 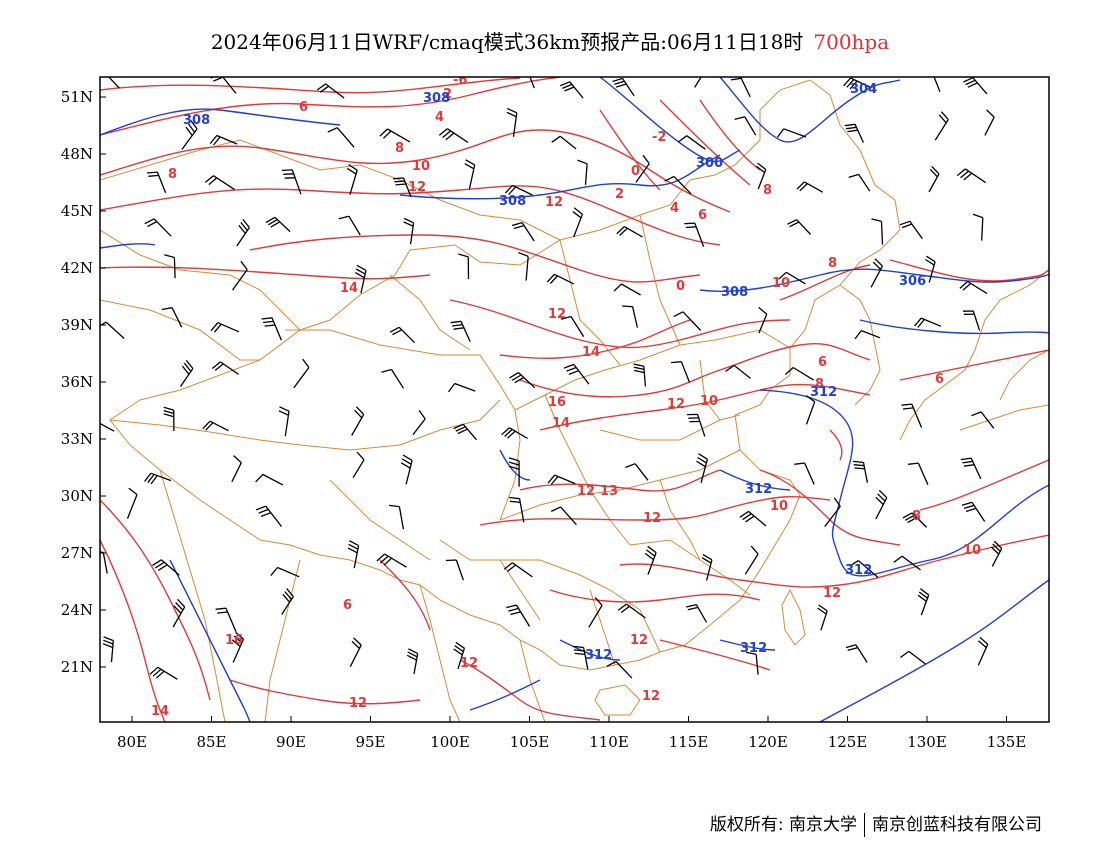 What do you see at coordinates (659, 137) in the screenshot?
I see `temp-label: -2` at bounding box center [659, 137].